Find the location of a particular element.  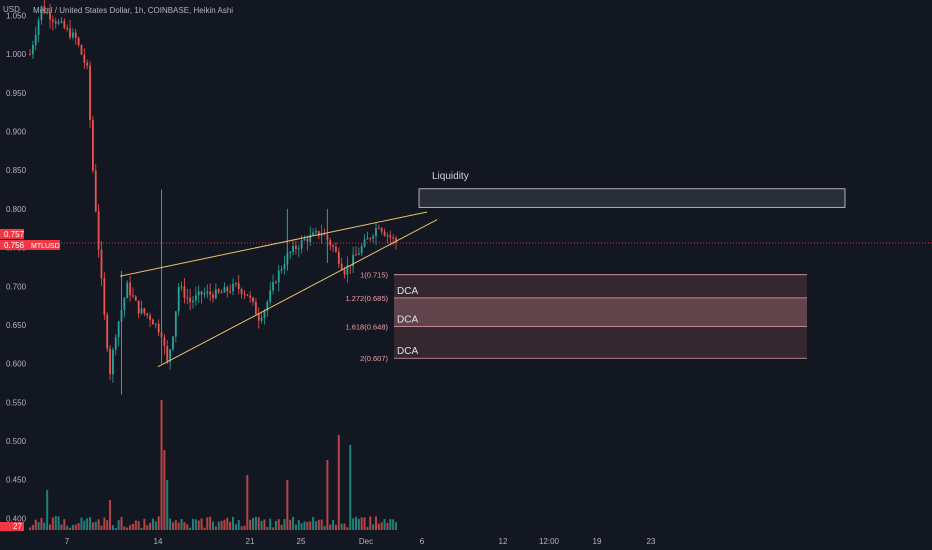

price-tick-label: 1.000 is located at coordinates (16, 54).